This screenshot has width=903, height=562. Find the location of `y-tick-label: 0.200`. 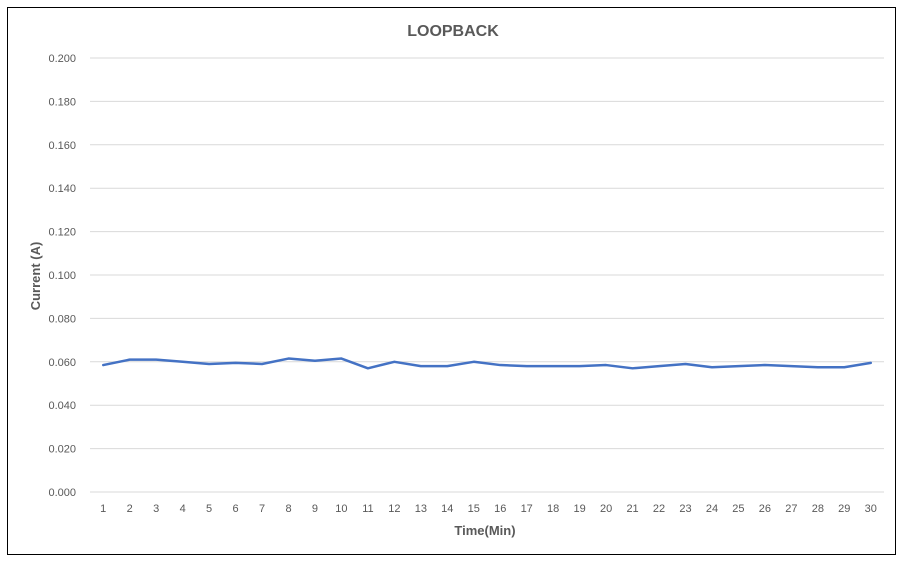

y-tick-label: 0.200 is located at coordinates (62, 59).